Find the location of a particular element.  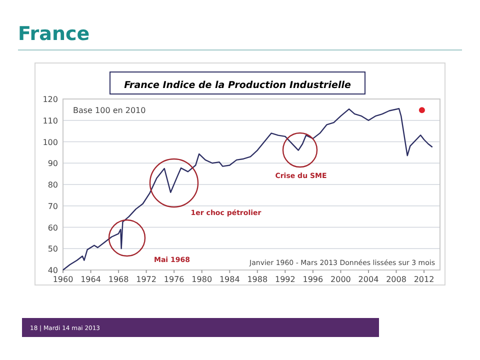

x-tick-label: 1964 is located at coordinates (90, 279).